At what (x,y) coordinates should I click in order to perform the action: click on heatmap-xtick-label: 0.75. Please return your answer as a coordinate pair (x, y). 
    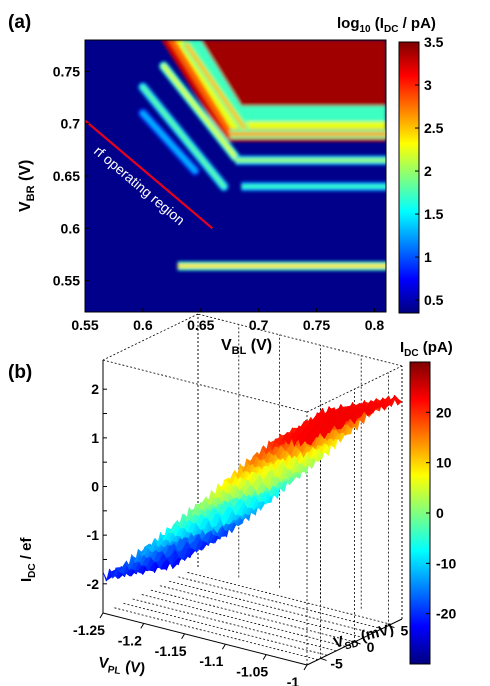
    Looking at the image, I should click on (316, 325).